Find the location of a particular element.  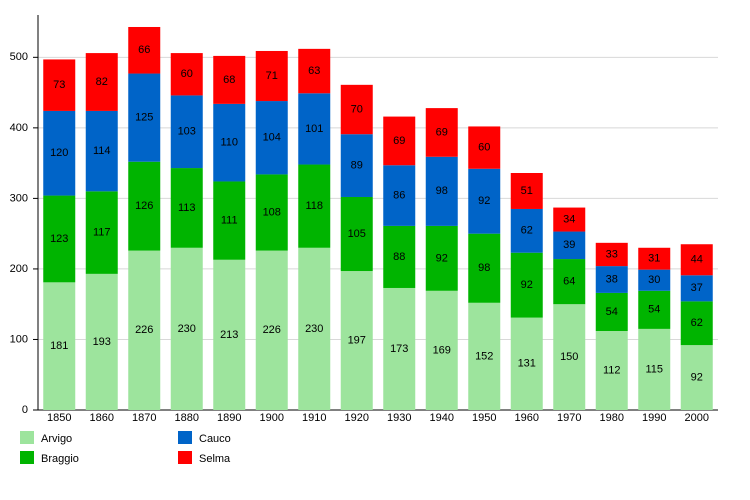

value-label: 30 is located at coordinates (654, 280).